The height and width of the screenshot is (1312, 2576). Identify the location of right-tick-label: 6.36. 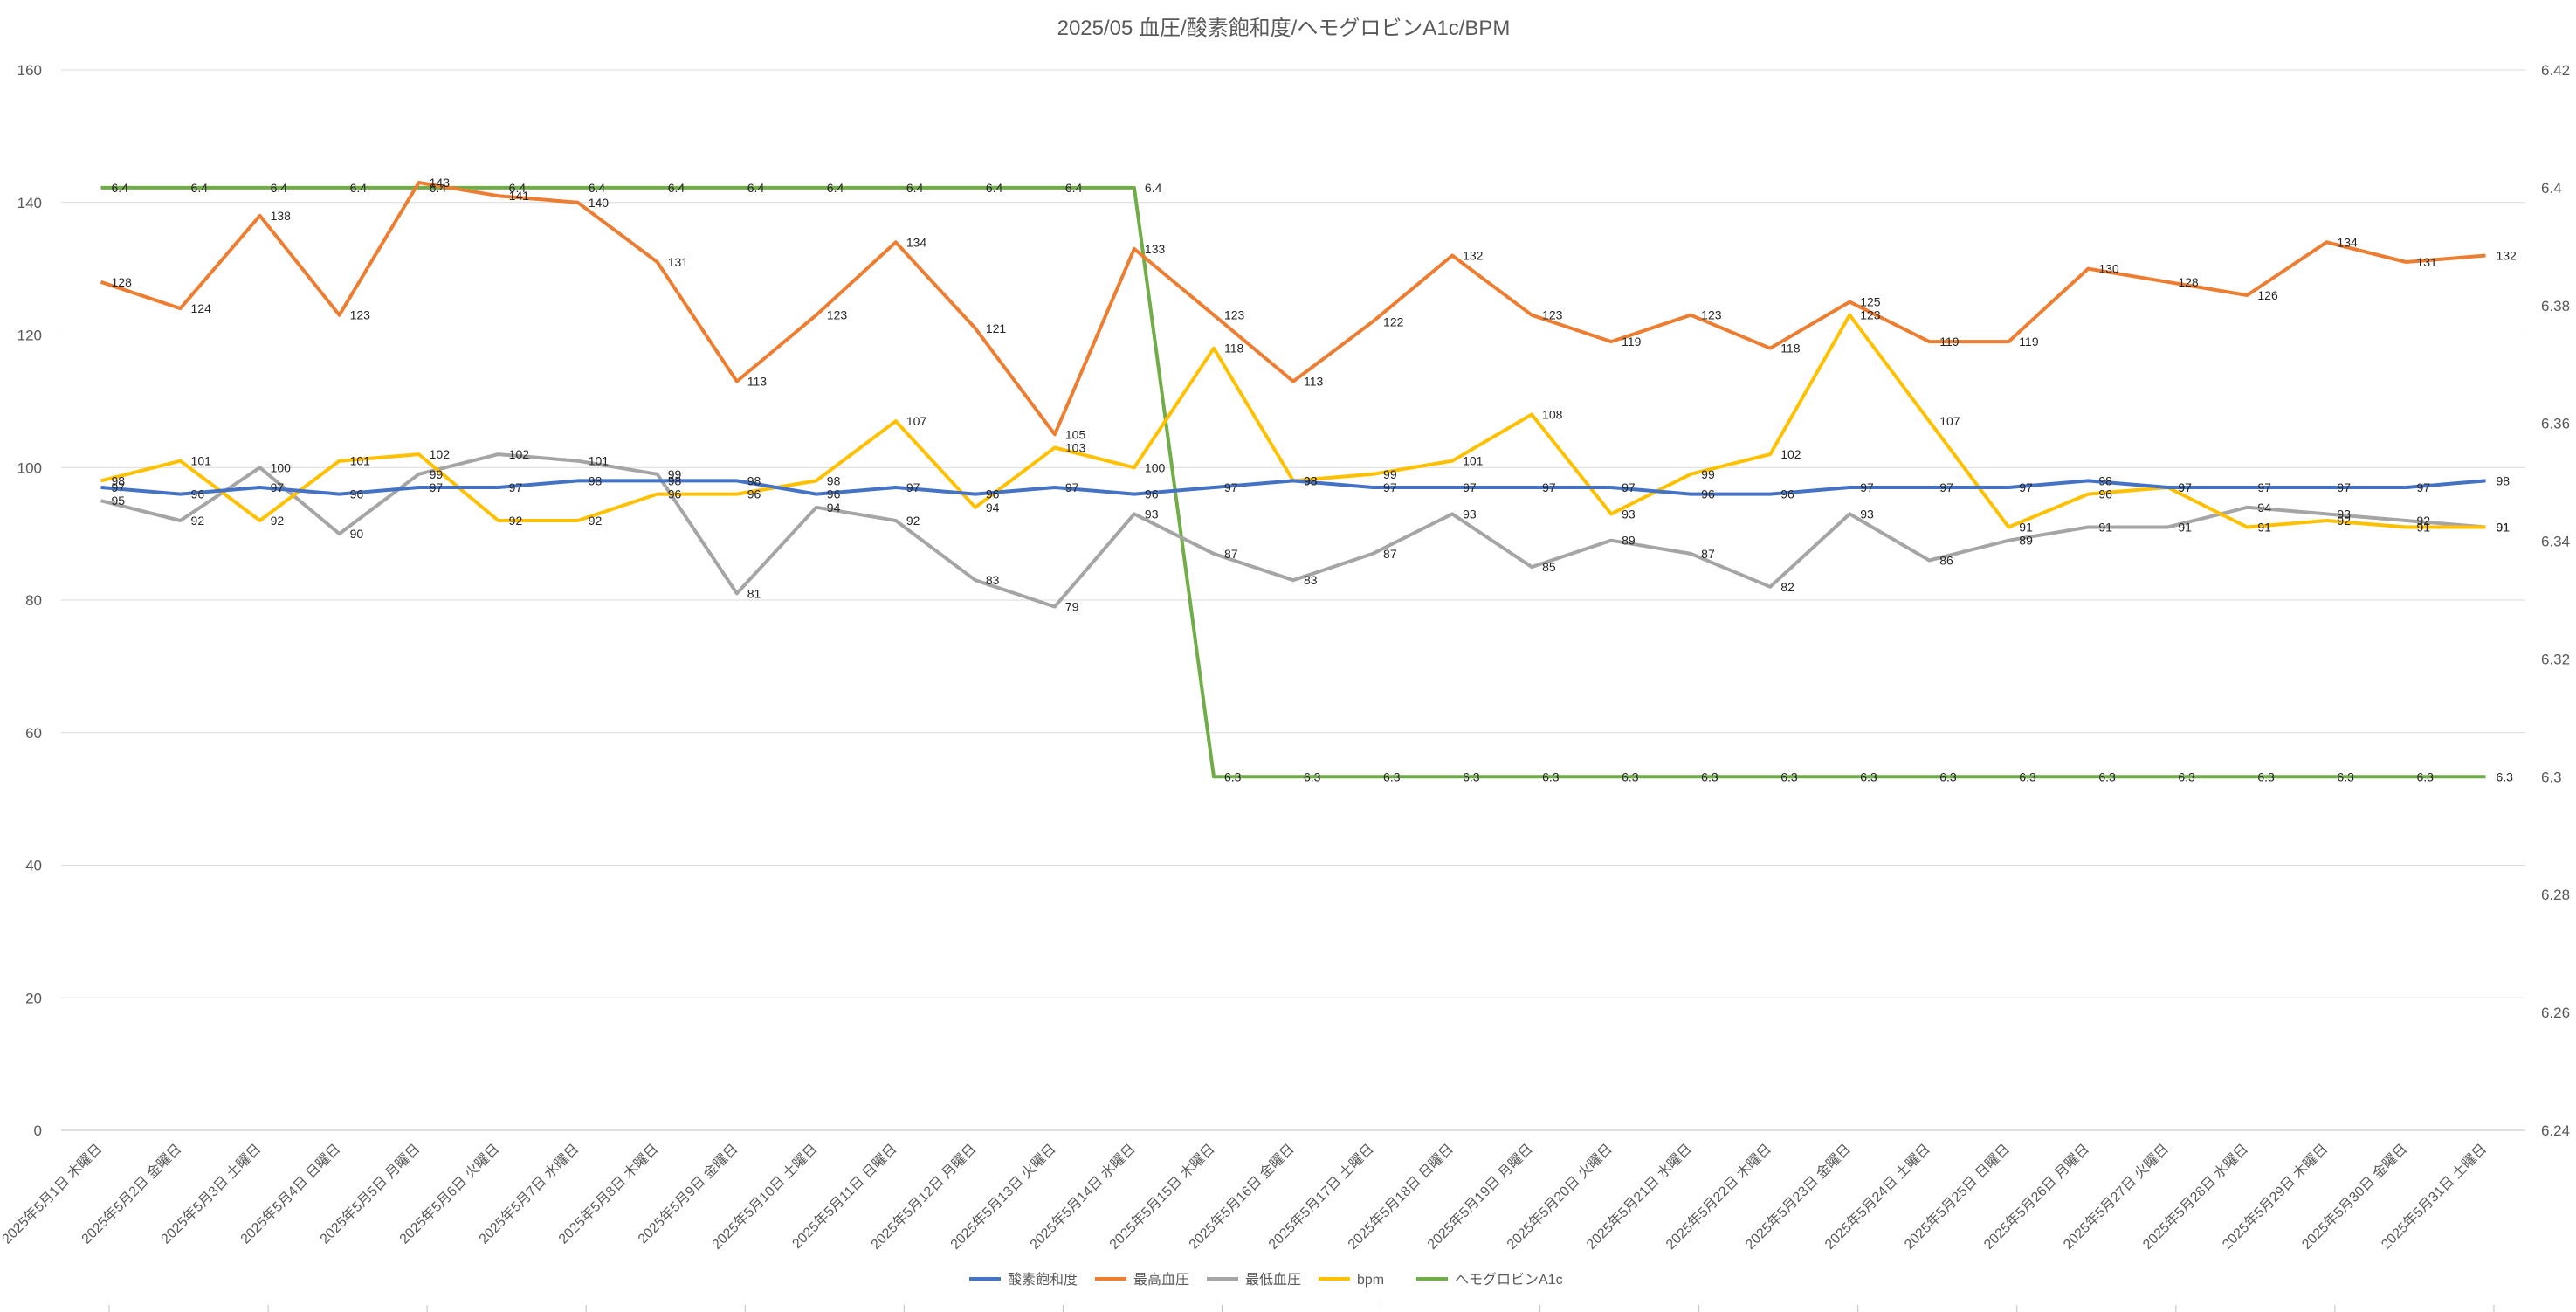
(2555, 424).